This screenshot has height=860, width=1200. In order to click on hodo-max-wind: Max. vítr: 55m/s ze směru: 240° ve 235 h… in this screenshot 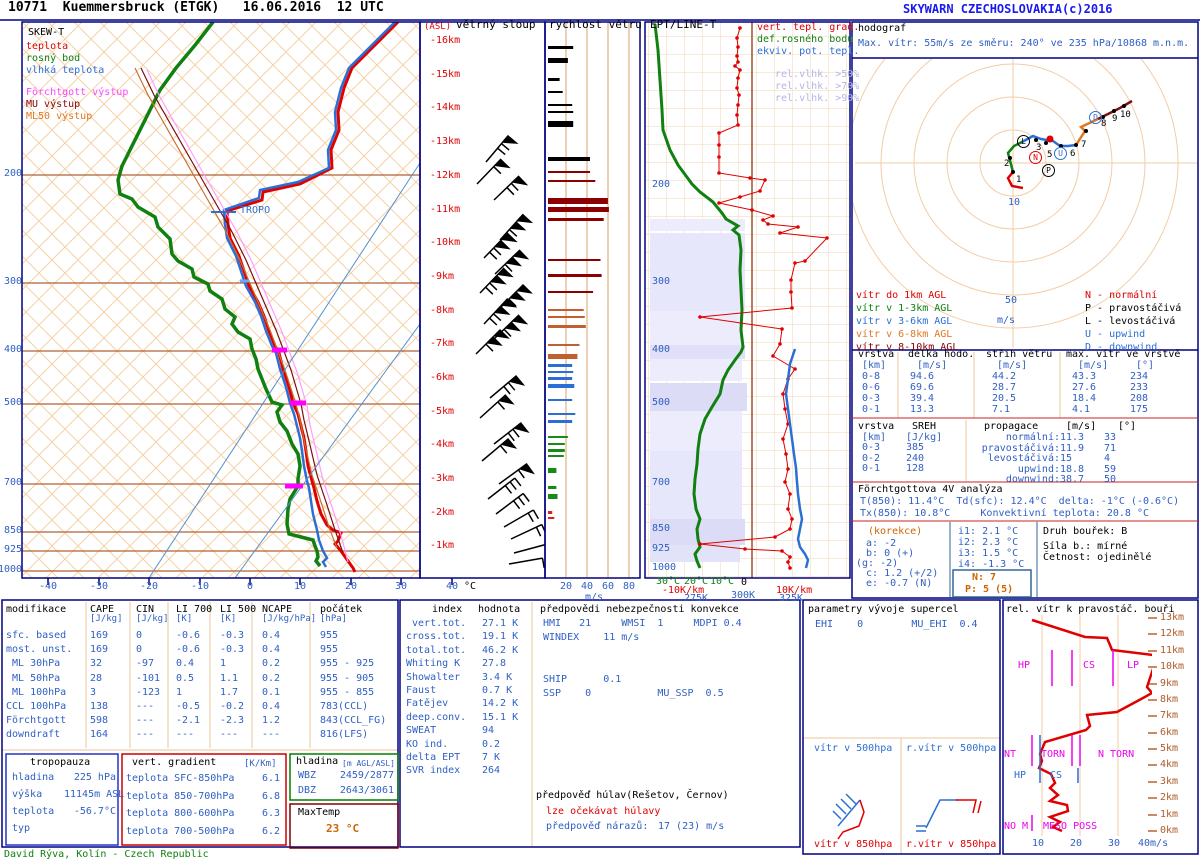, I will do `click(1024, 43)`.